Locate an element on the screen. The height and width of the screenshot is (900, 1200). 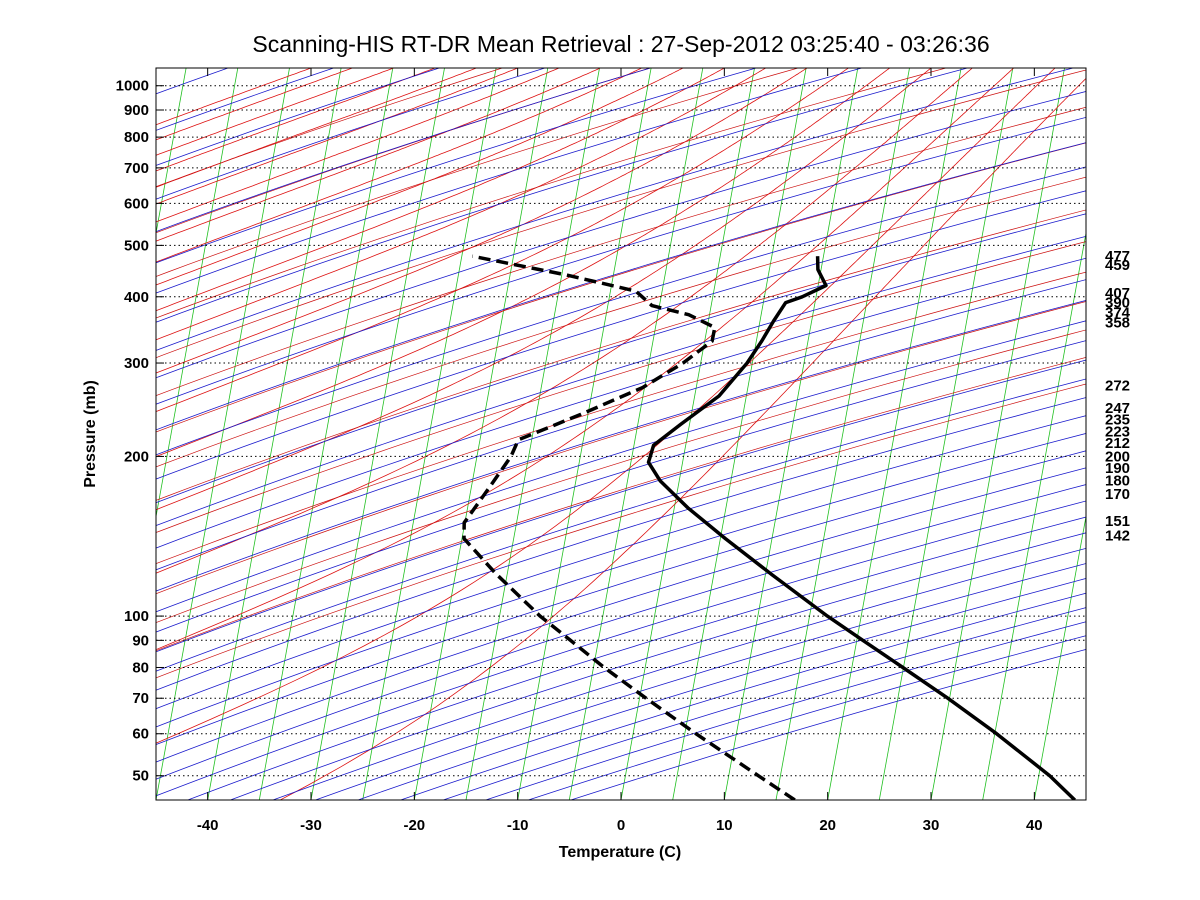
level-label: 142 is located at coordinates (1117, 535).